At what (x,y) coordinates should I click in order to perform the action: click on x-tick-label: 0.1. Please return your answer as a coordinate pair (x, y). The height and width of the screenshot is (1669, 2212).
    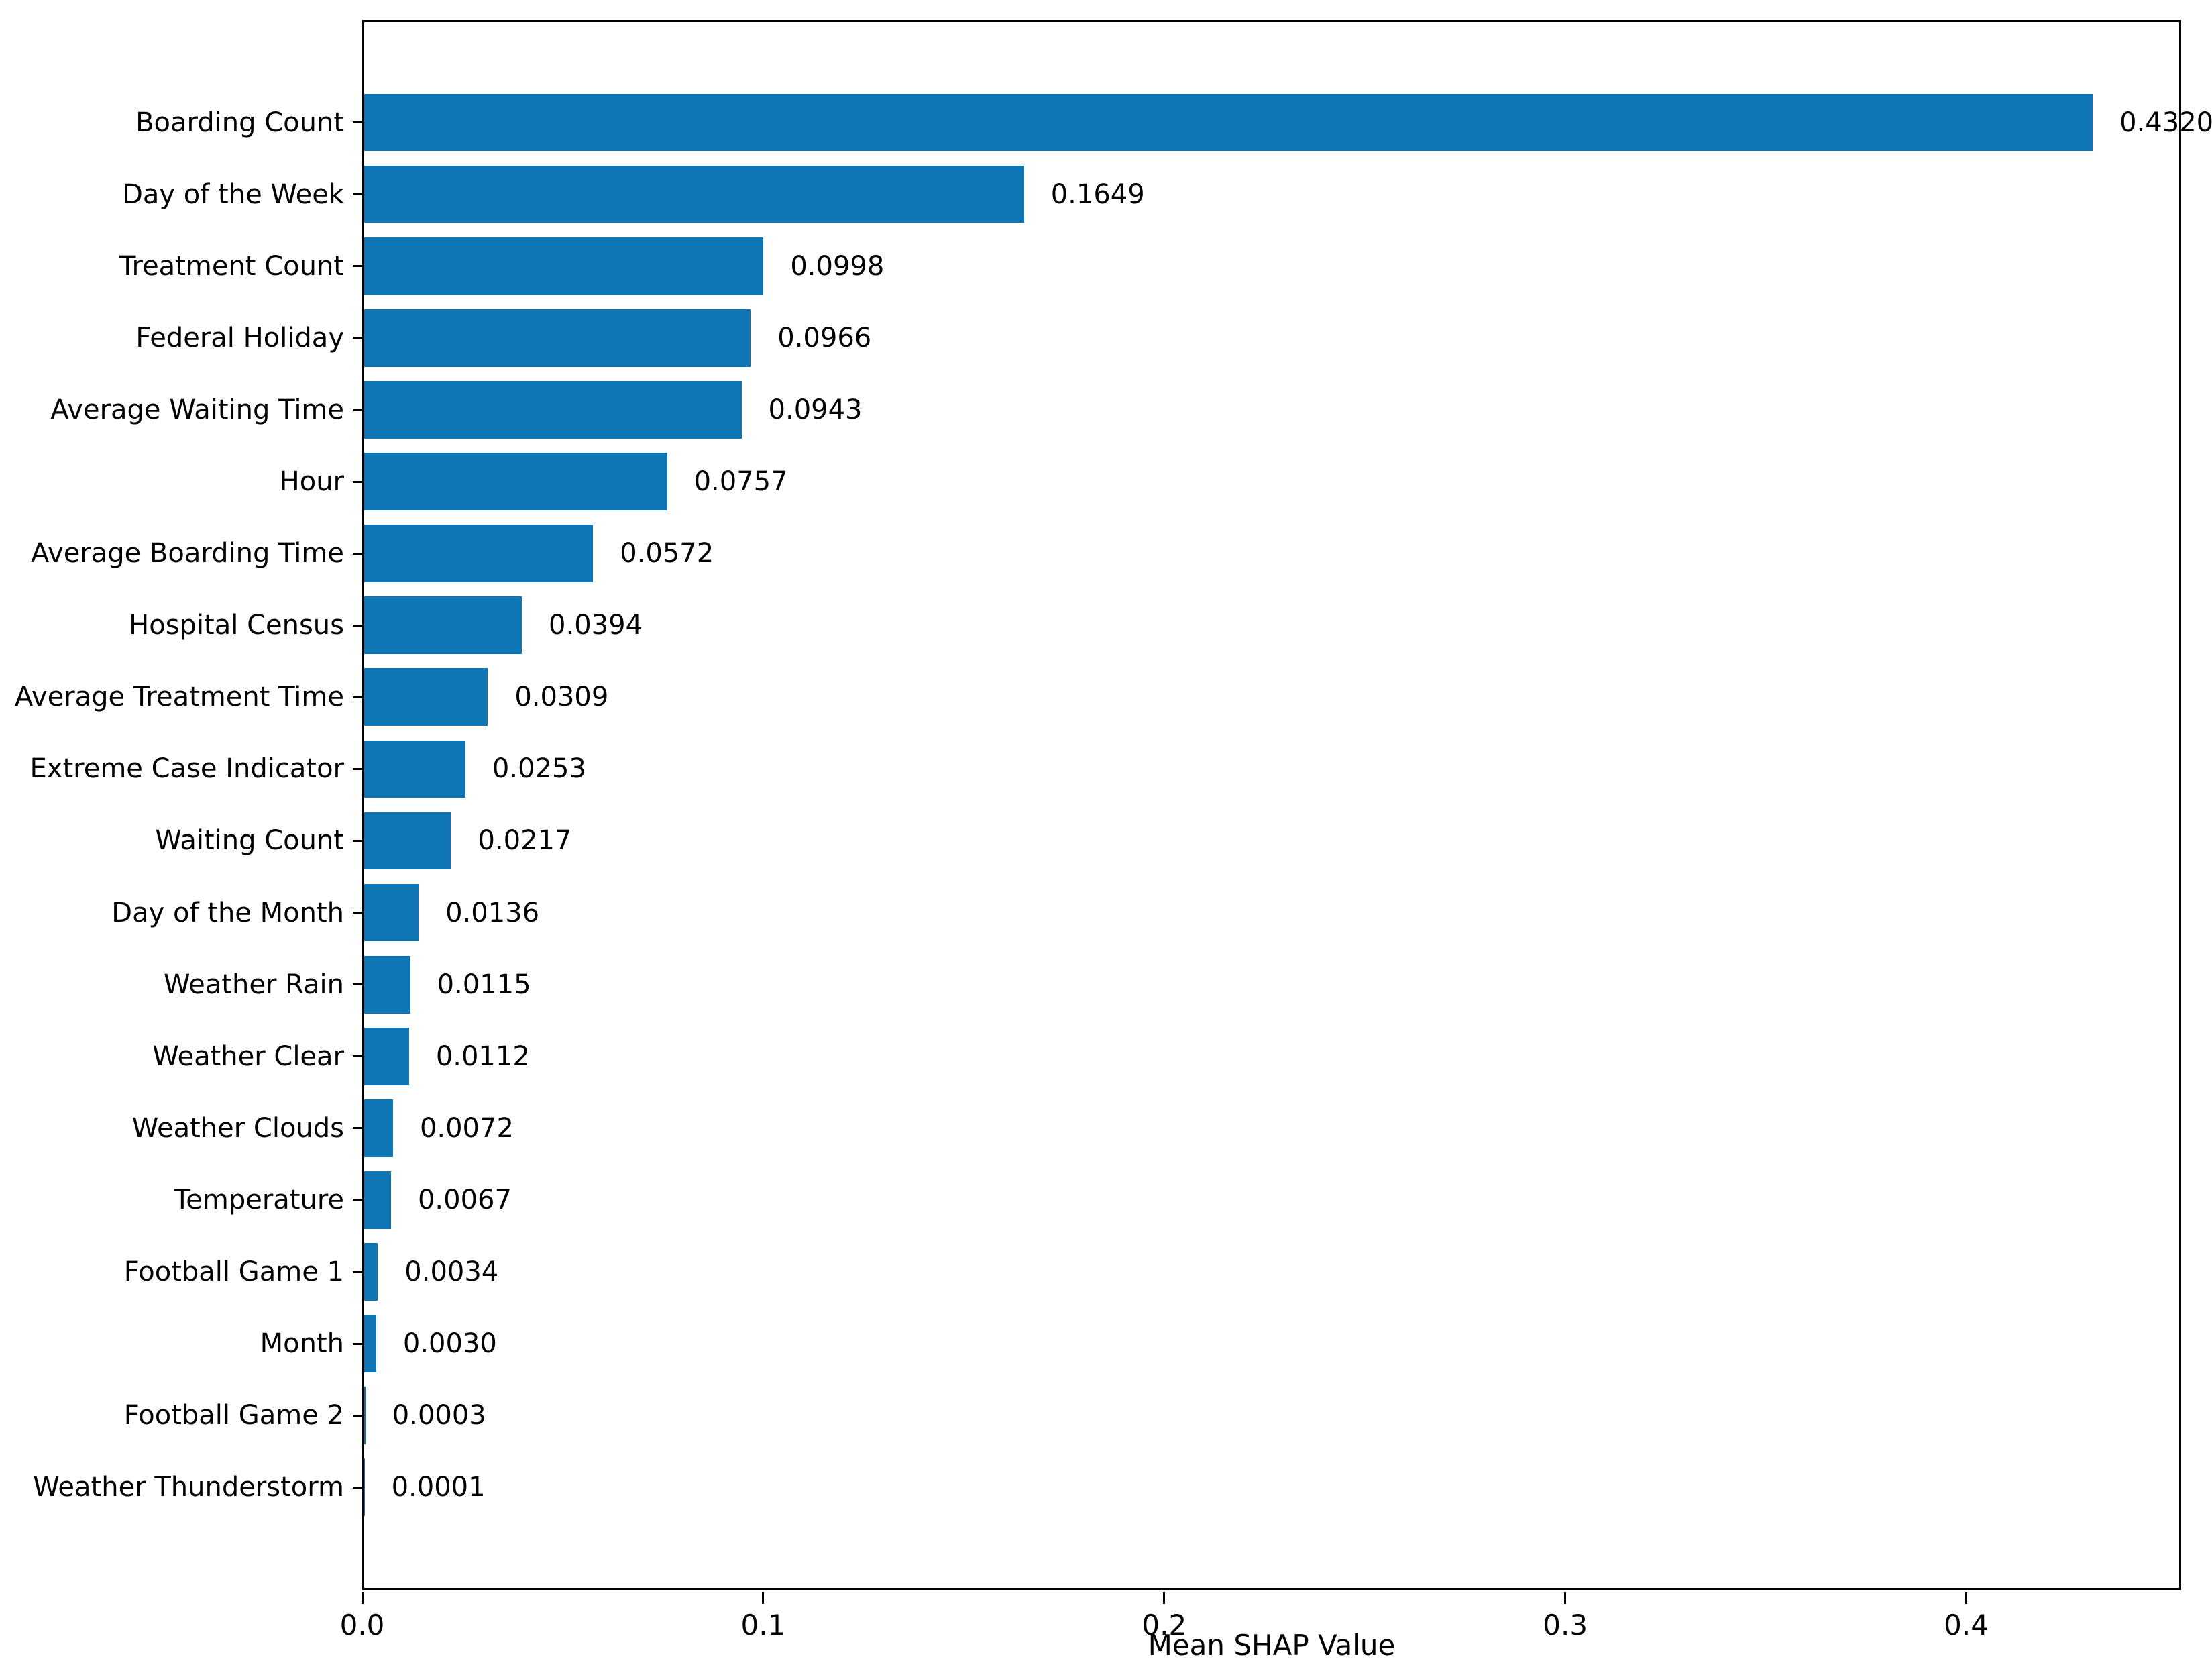
    Looking at the image, I should click on (763, 1625).